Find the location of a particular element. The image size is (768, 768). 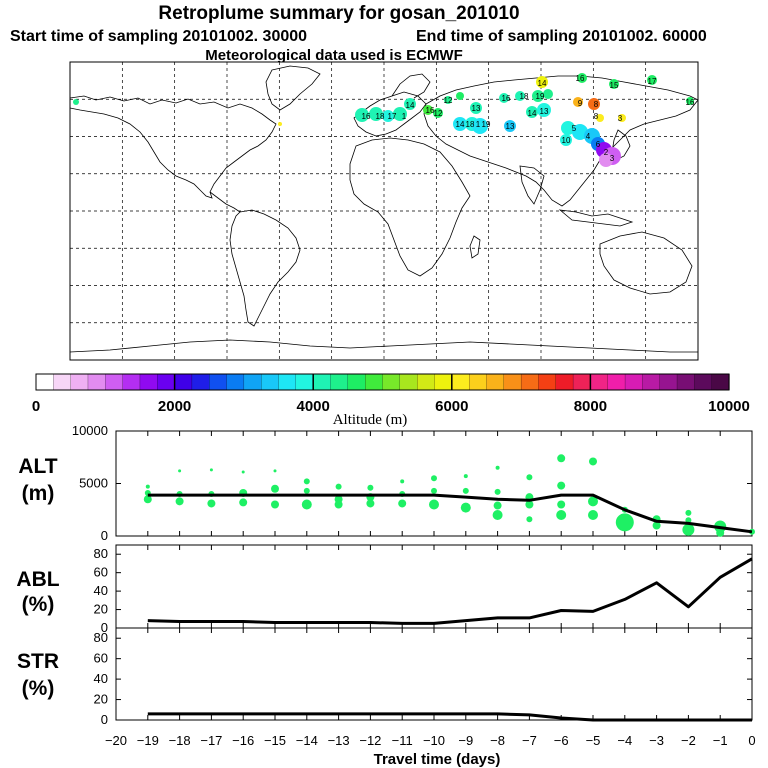

y-tick-label: 40 is located at coordinates (101, 590).